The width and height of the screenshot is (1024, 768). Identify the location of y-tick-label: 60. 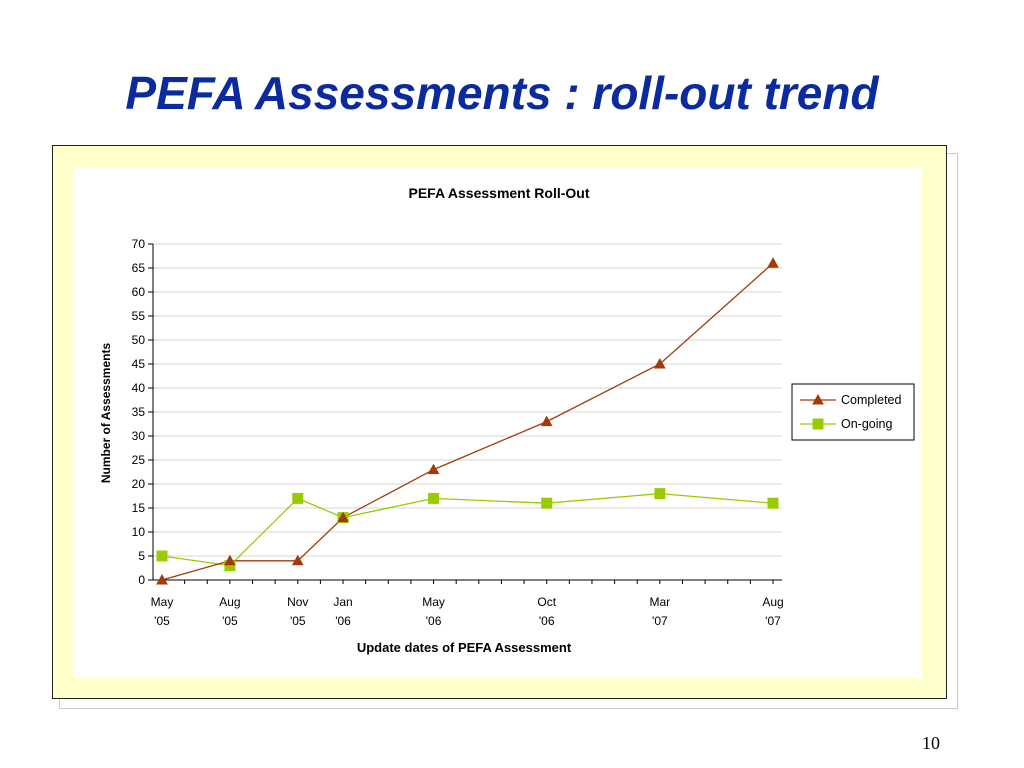
(139, 292).